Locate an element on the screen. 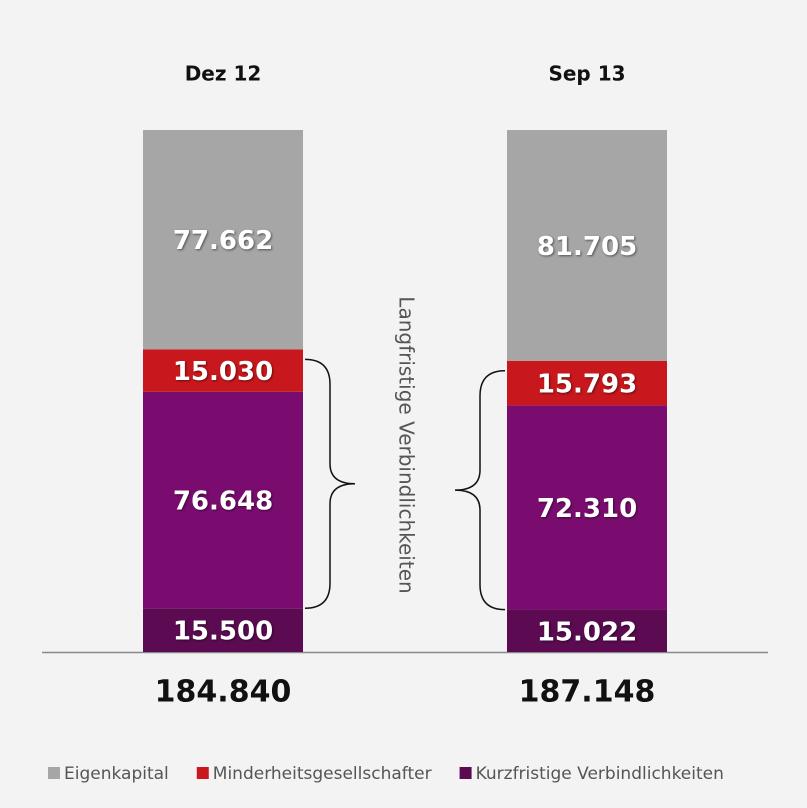 Image resolution: width=807 pixels, height=808 pixels. value-label: 77.662 is located at coordinates (223, 241).